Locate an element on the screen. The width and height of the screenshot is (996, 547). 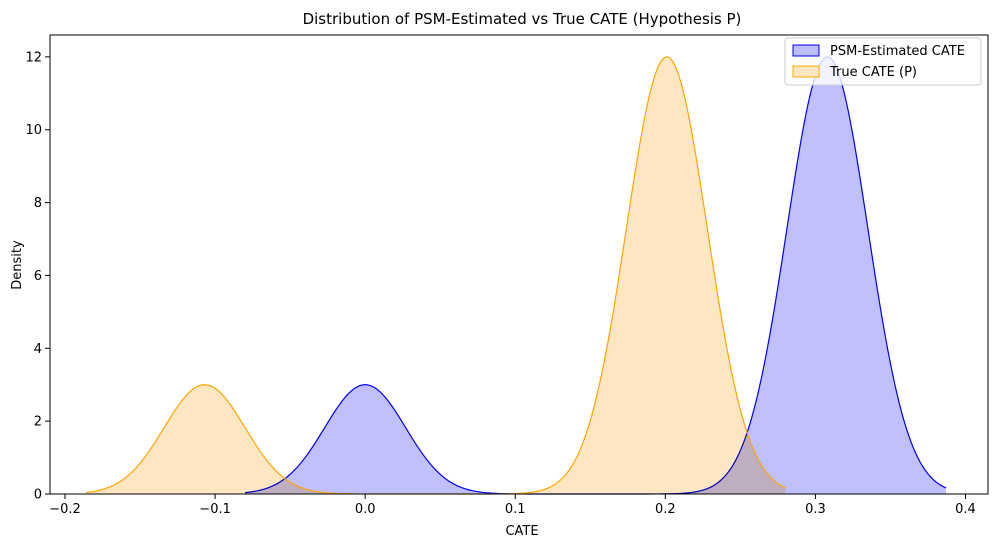
legend-label-psm: PSM-Estimated CATE is located at coordinates (897, 51).